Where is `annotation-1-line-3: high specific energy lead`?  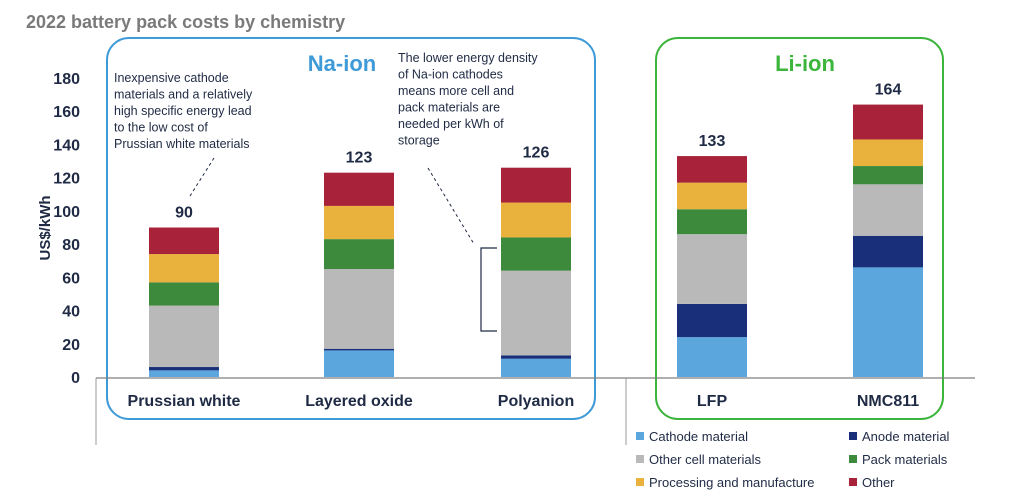
annotation-1-line-3: high specific energy lead is located at coordinates (183, 111).